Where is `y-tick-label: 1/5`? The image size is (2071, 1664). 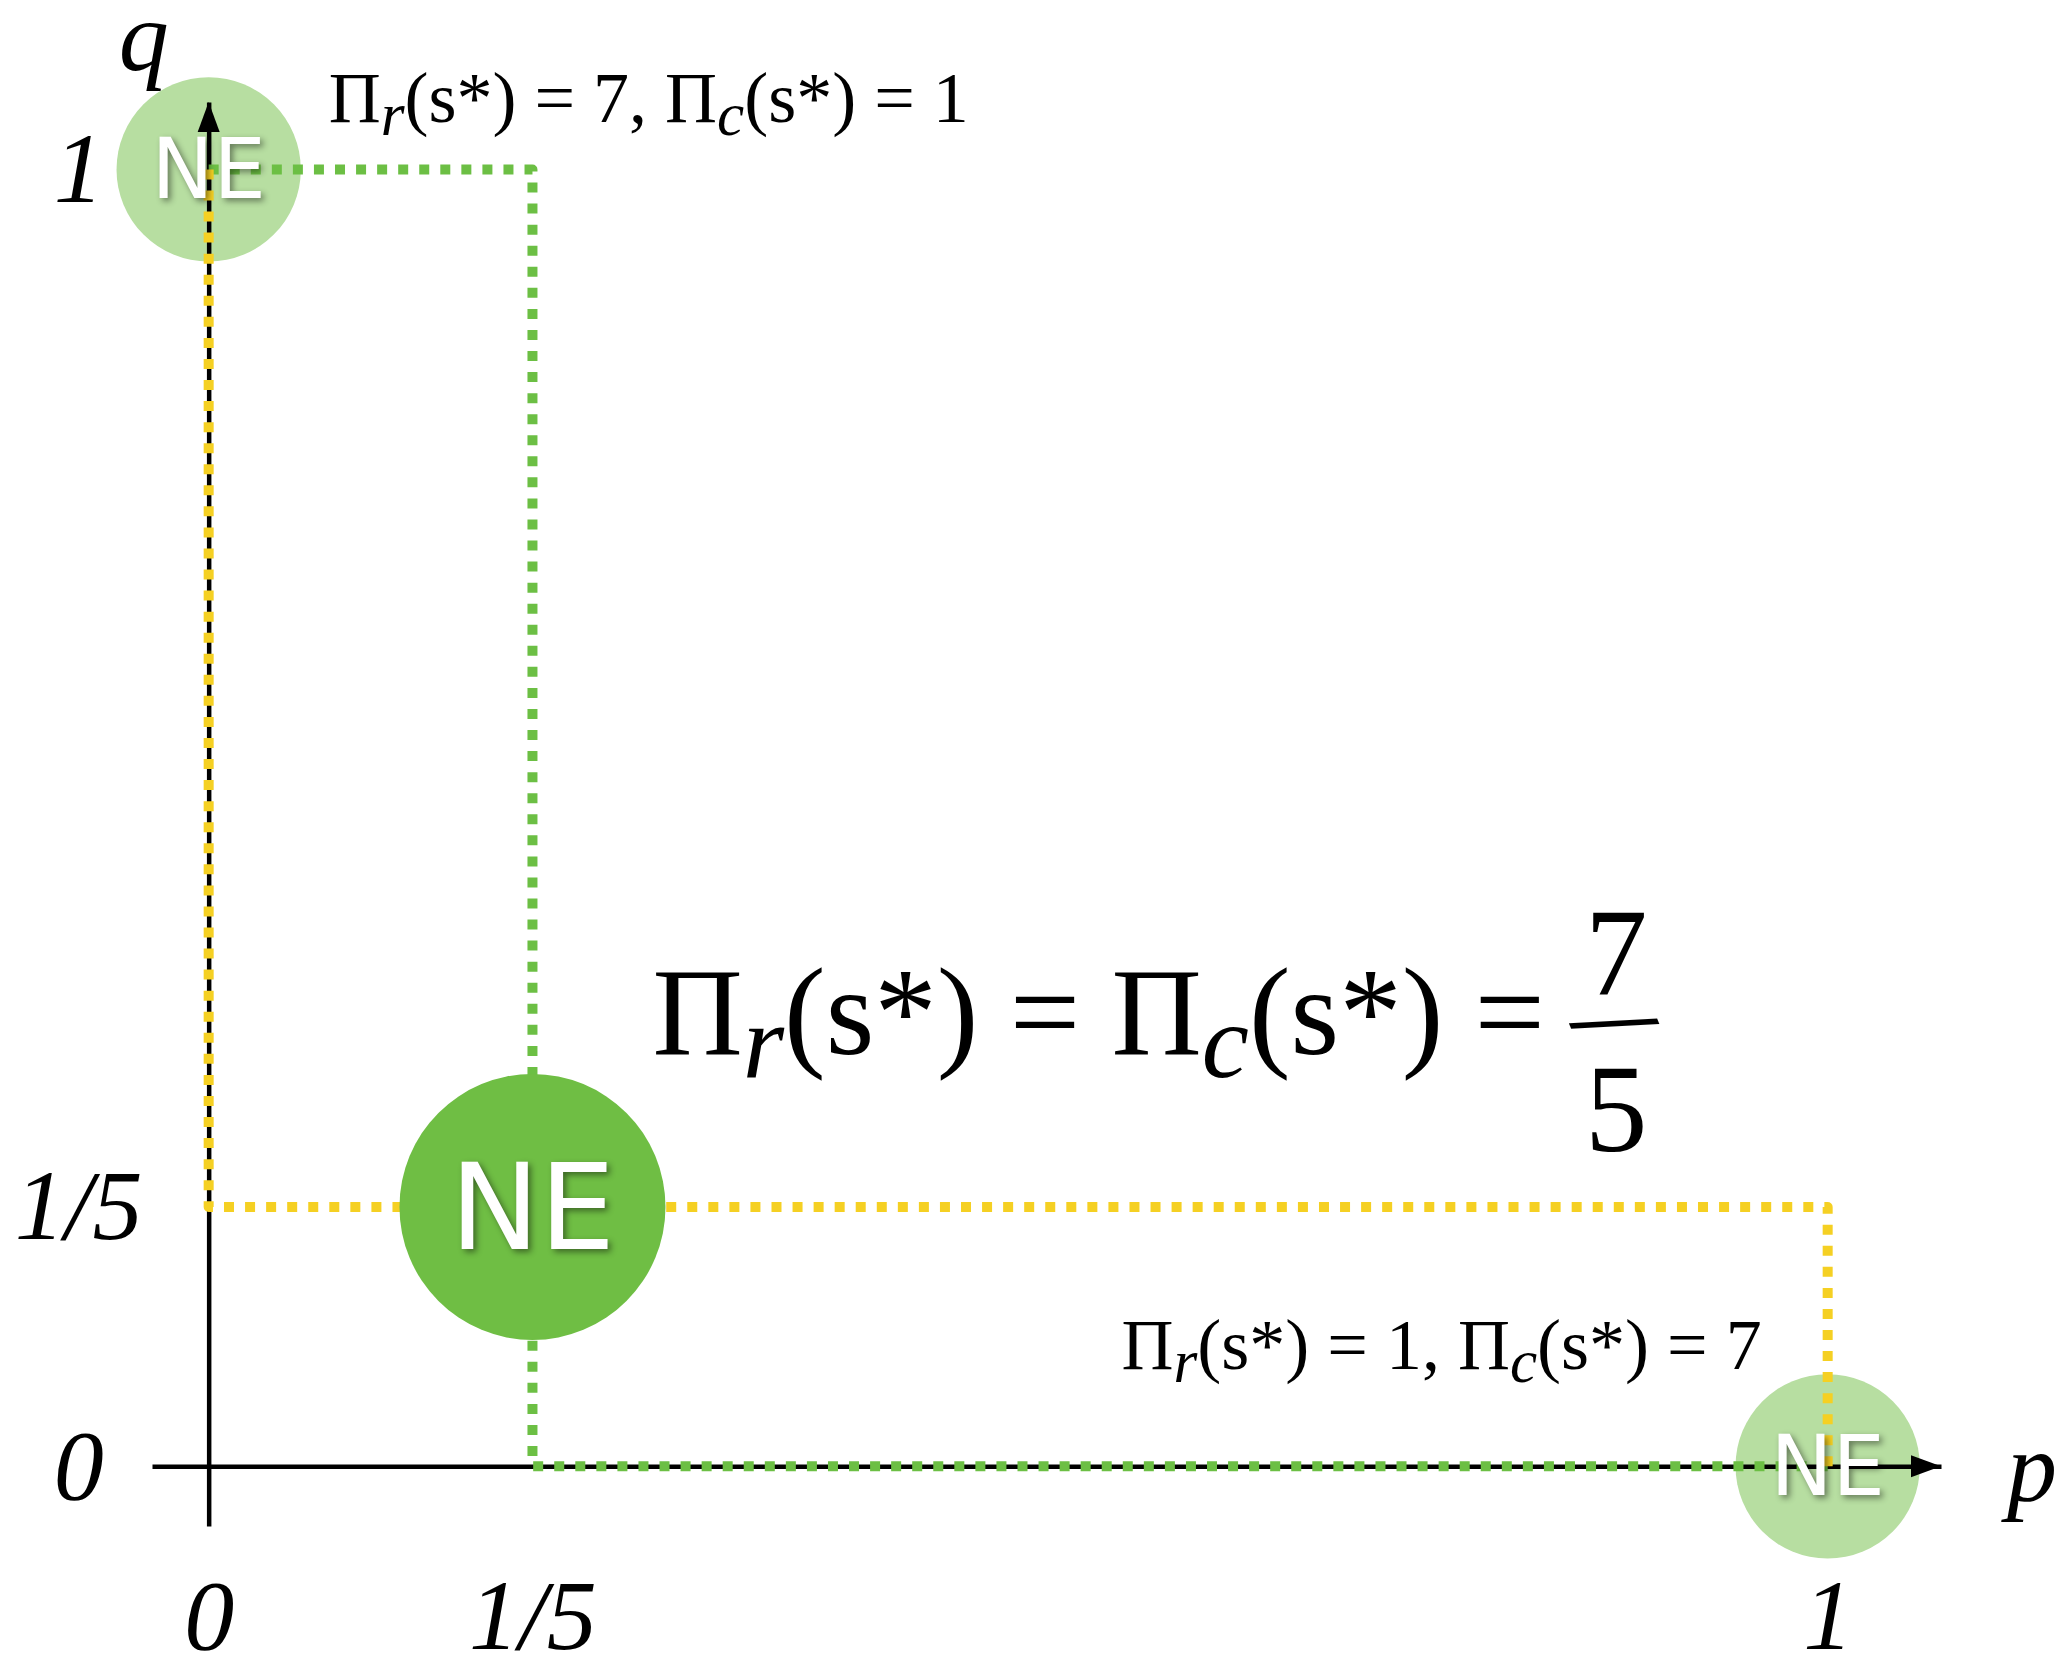
y-tick-label: 1/5 is located at coordinates (78, 1206).